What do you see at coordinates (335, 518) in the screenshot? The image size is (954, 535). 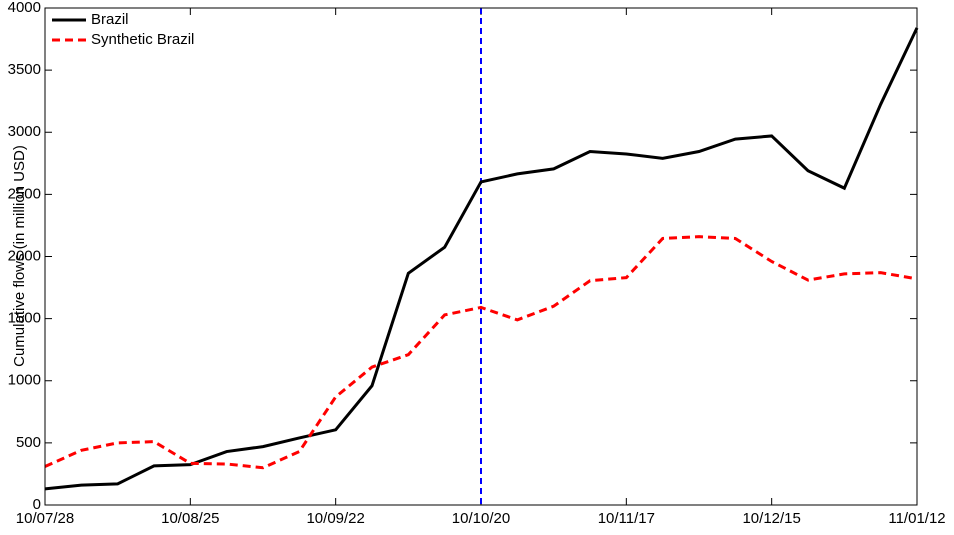 I see `x-tick-label: 10/09/22` at bounding box center [335, 518].